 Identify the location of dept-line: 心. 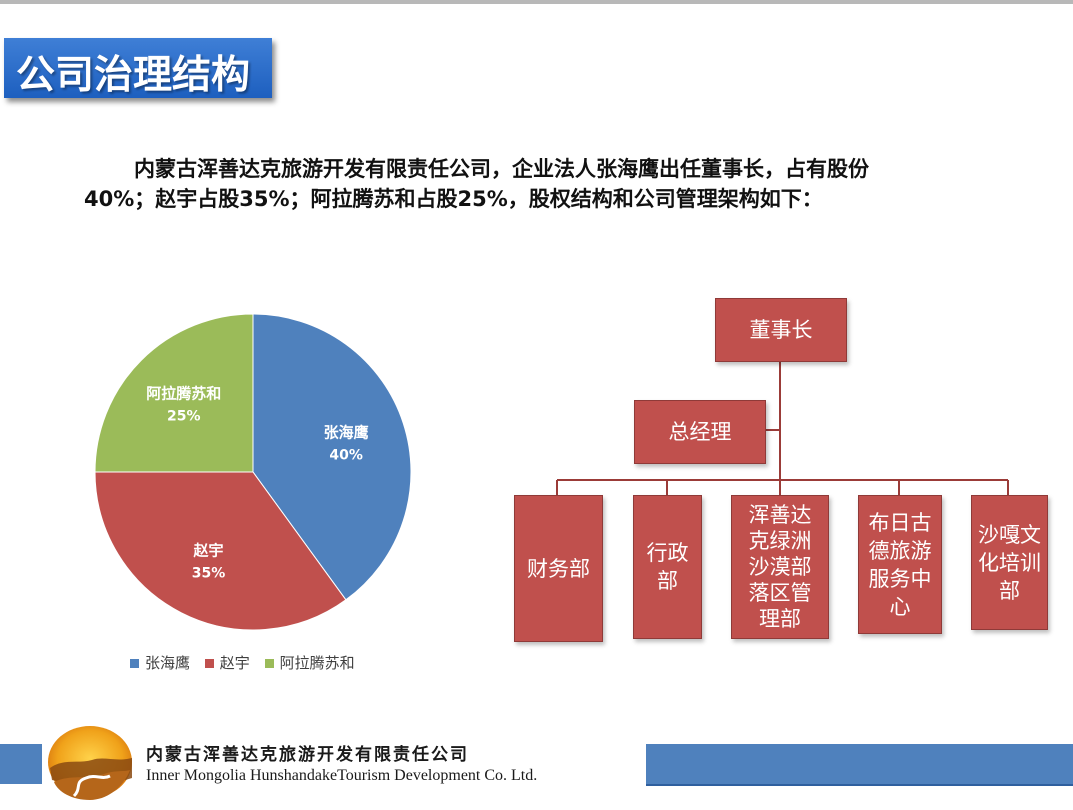
(900, 606).